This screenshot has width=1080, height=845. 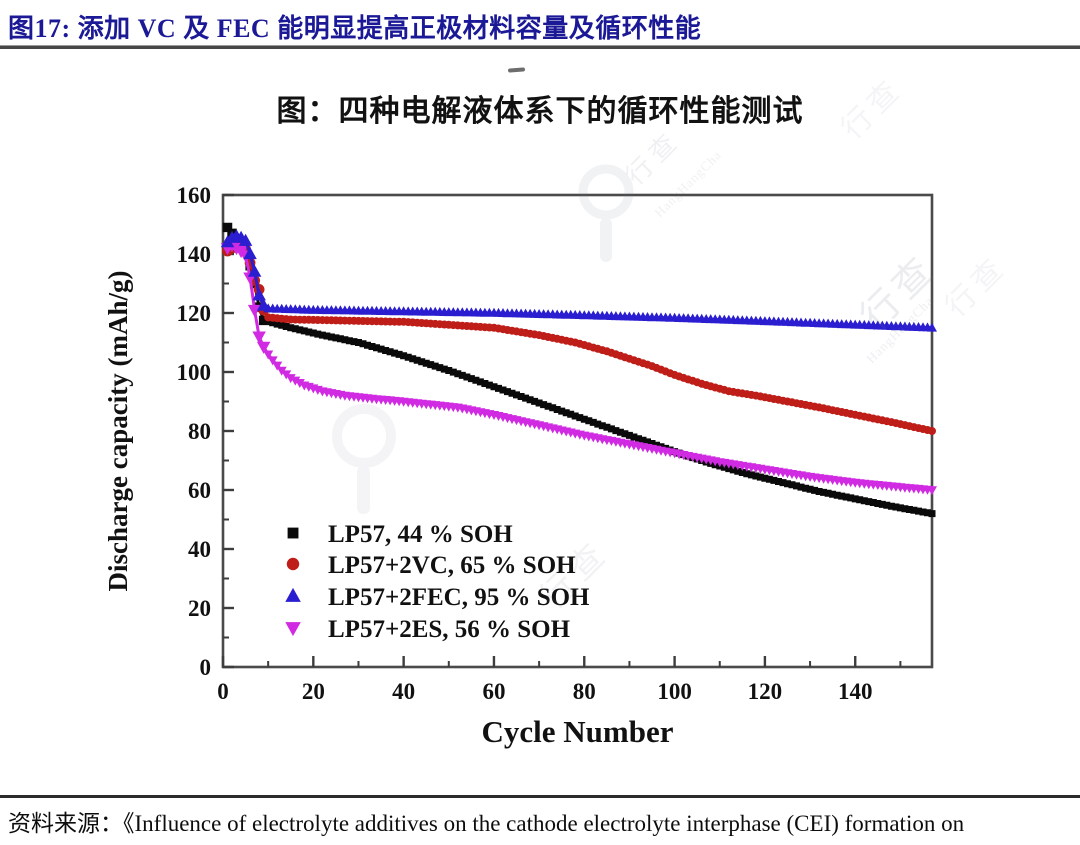 What do you see at coordinates (206, 667) in the screenshot?
I see `y-tick-label: 0` at bounding box center [206, 667].